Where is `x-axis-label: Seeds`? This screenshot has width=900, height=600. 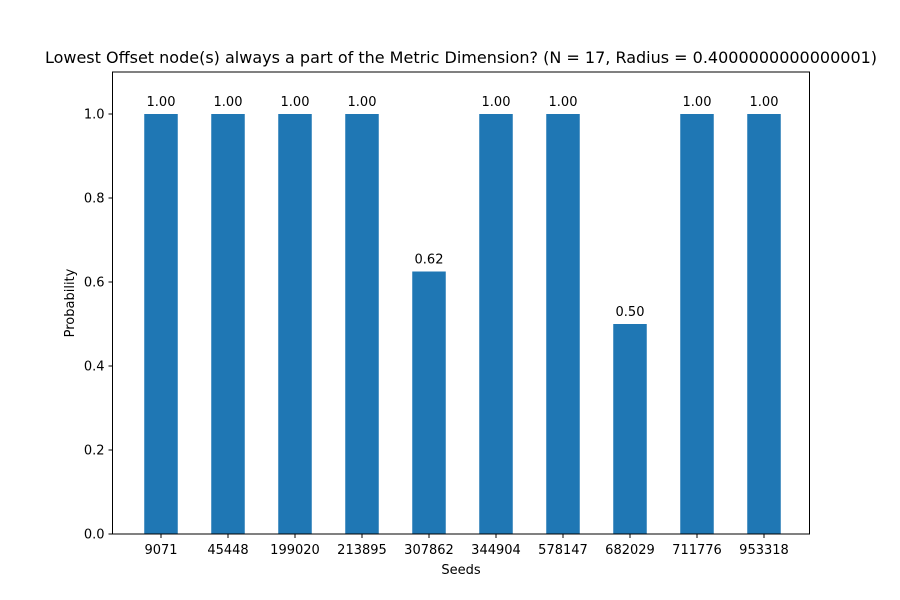
x-axis-label: Seeds is located at coordinates (461, 570).